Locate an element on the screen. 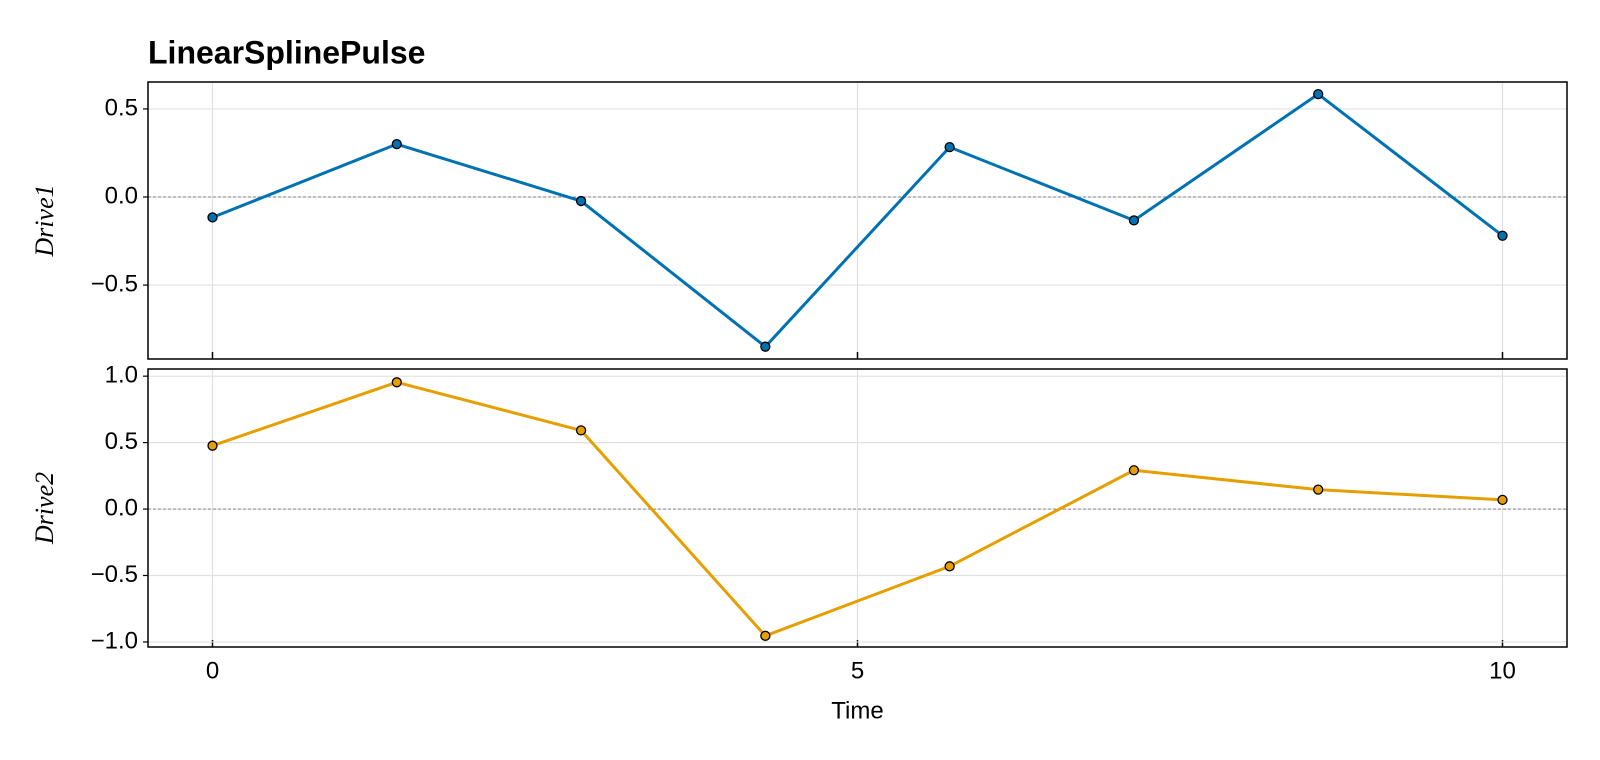 The height and width of the screenshot is (760, 1600). x-tick-label: 0 is located at coordinates (212, 670).